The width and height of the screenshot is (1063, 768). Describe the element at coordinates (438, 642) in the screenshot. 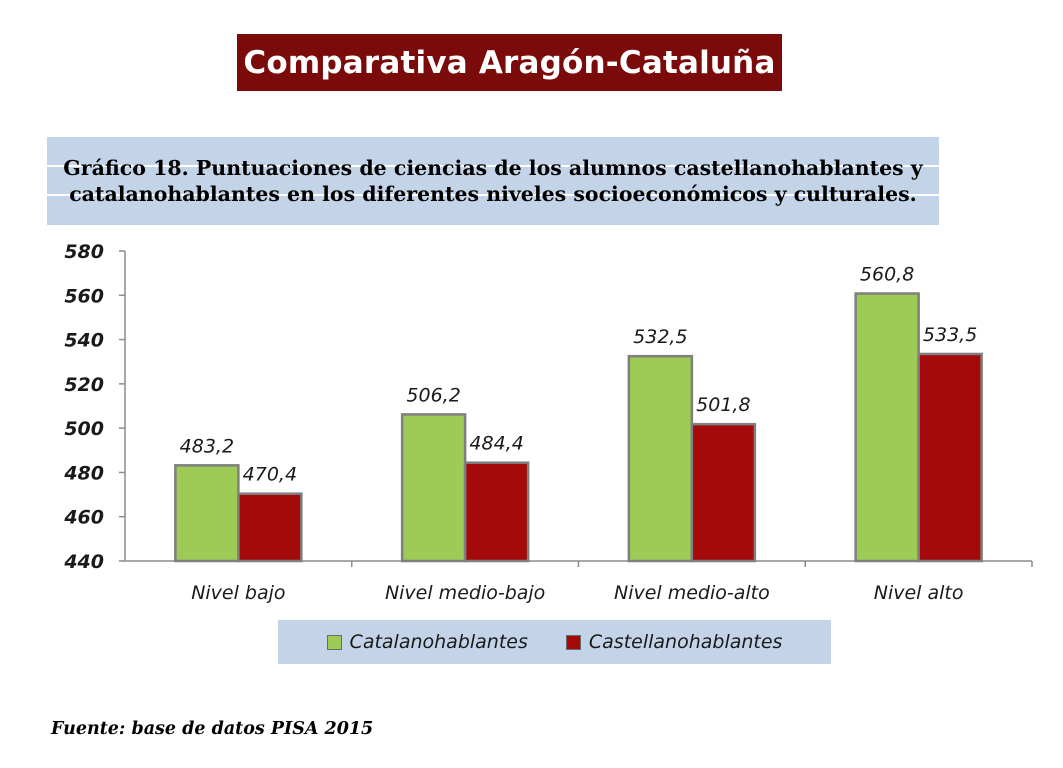

I see `legend-label-catalan: Catalanohablantes` at that location.